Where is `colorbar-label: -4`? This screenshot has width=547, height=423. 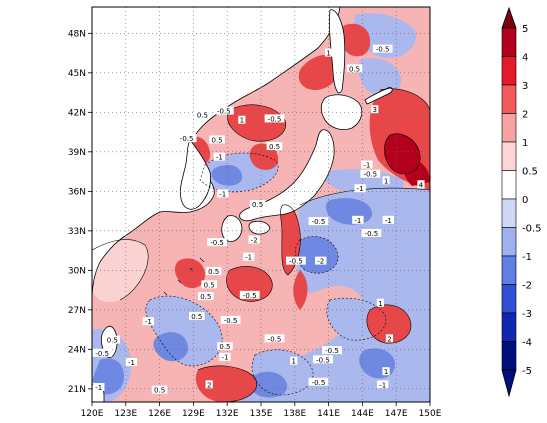 colorbar-label: -4 is located at coordinates (527, 343).